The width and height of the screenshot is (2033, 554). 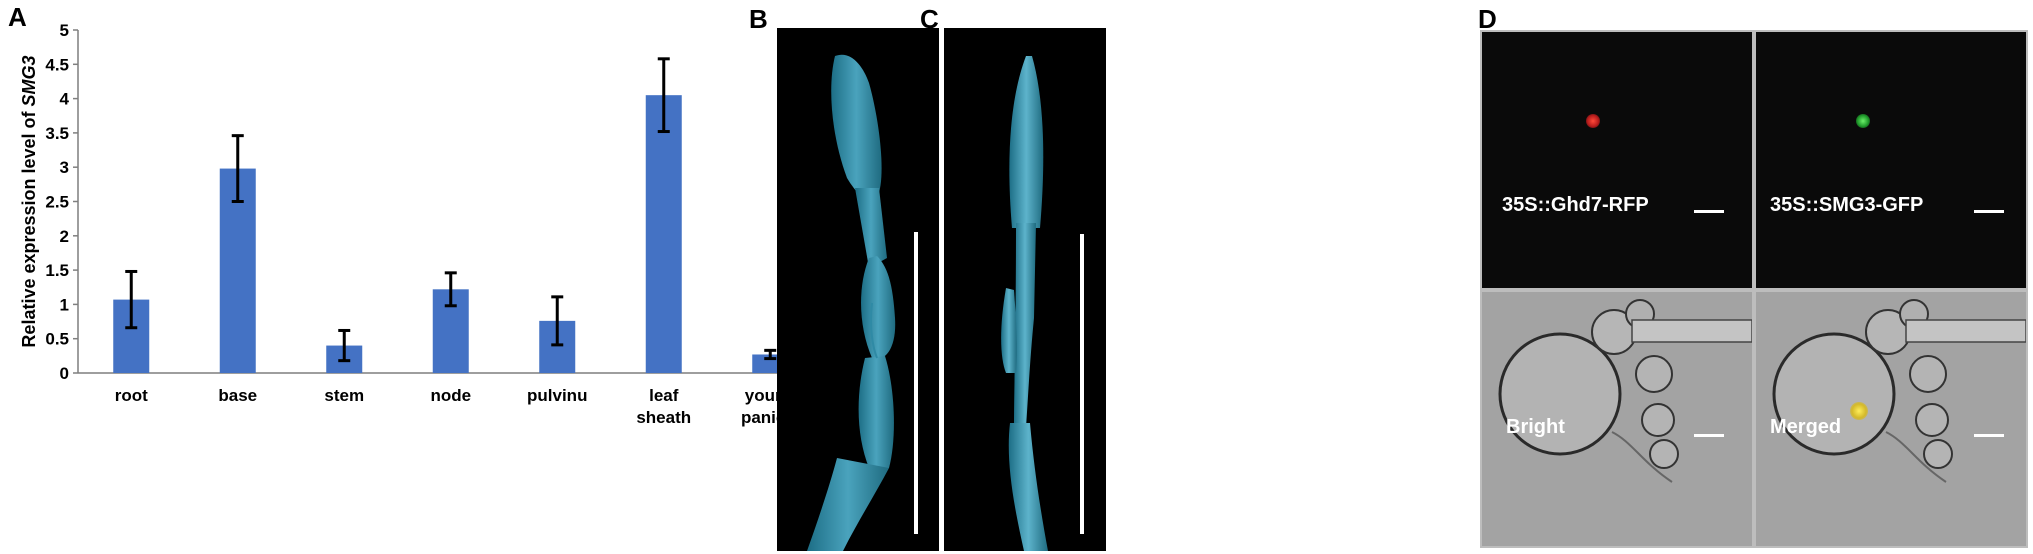 What do you see at coordinates (64, 304) in the screenshot?
I see `y-tick-label: 1` at bounding box center [64, 304].